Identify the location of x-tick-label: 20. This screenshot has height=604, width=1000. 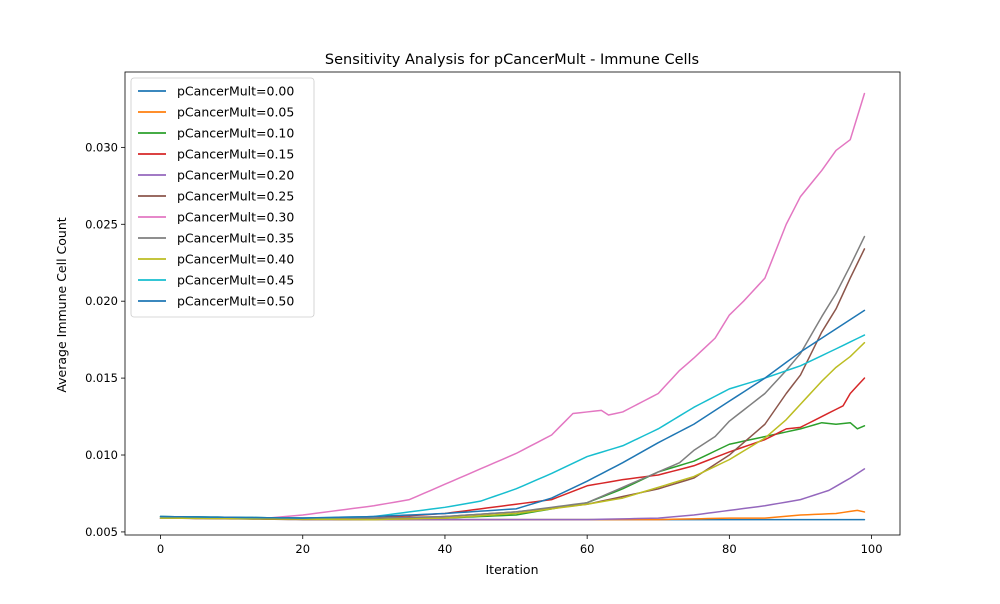
(302, 549).